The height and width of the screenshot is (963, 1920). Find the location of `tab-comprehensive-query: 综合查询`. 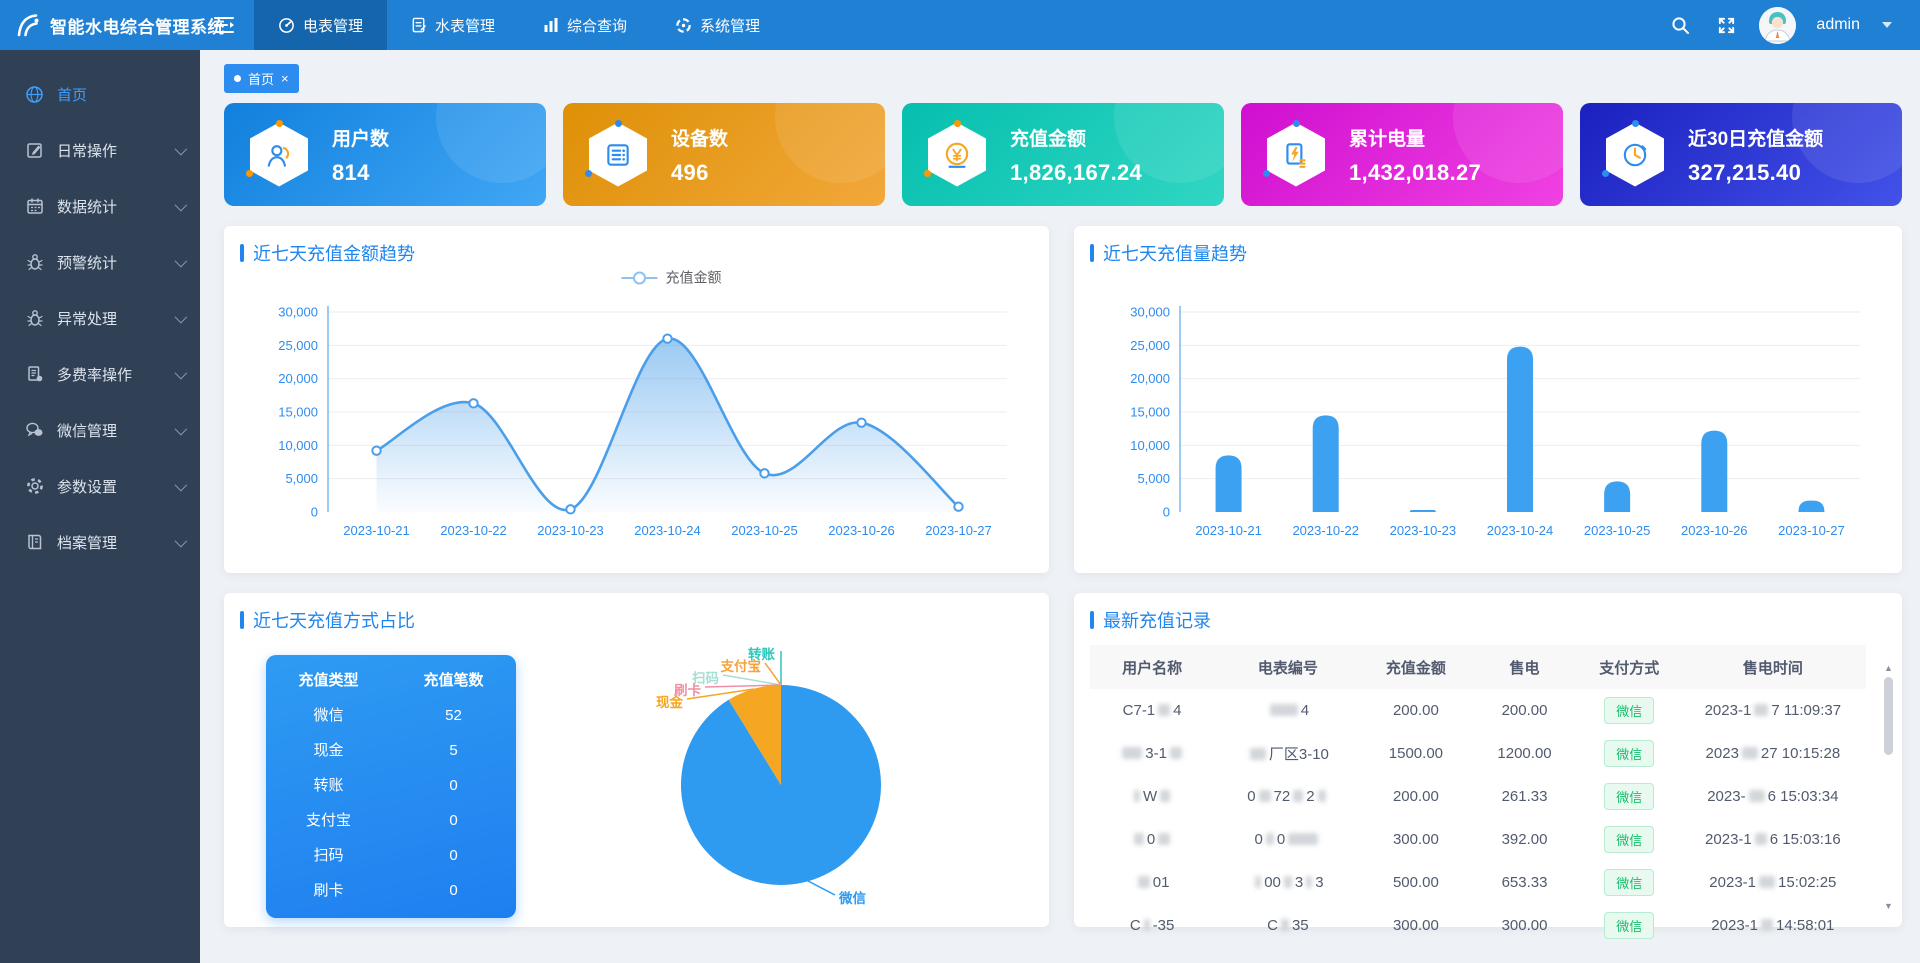

tab-comprehensive-query: 综合查询 is located at coordinates (585, 25).